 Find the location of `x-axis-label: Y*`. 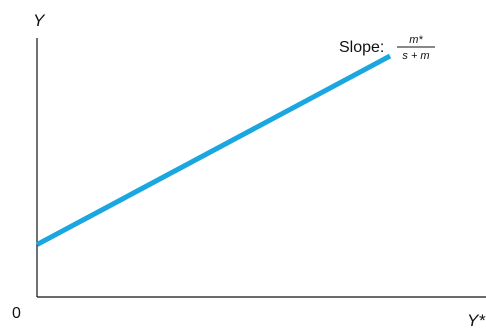

x-axis-label: Y* is located at coordinates (476, 320).